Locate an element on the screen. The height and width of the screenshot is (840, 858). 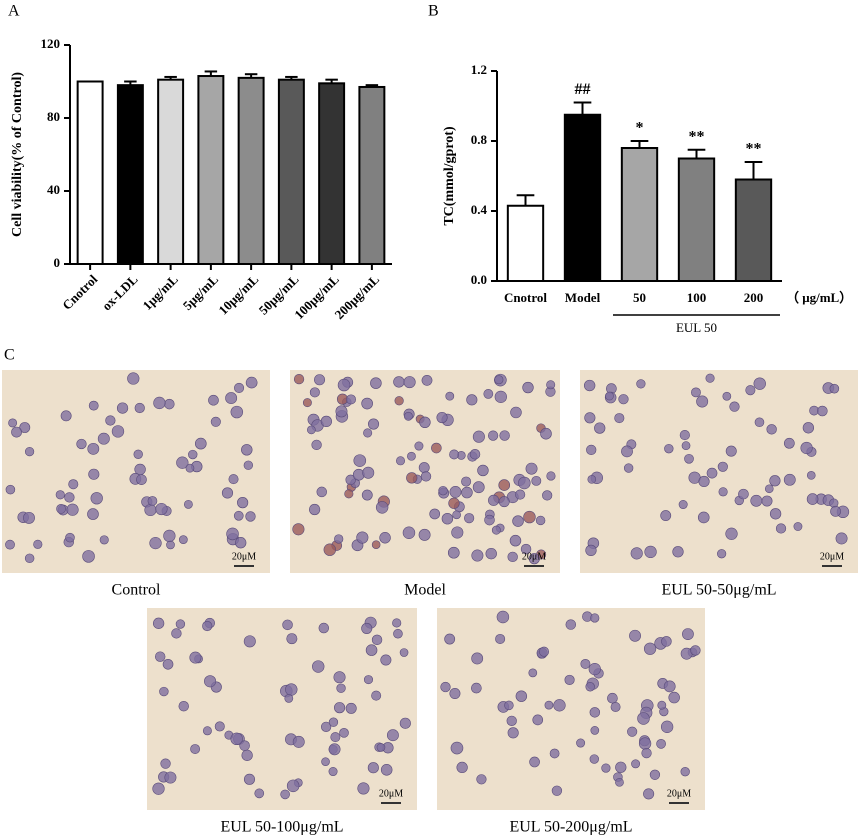
y-tick-label: 40 is located at coordinates (53, 189).